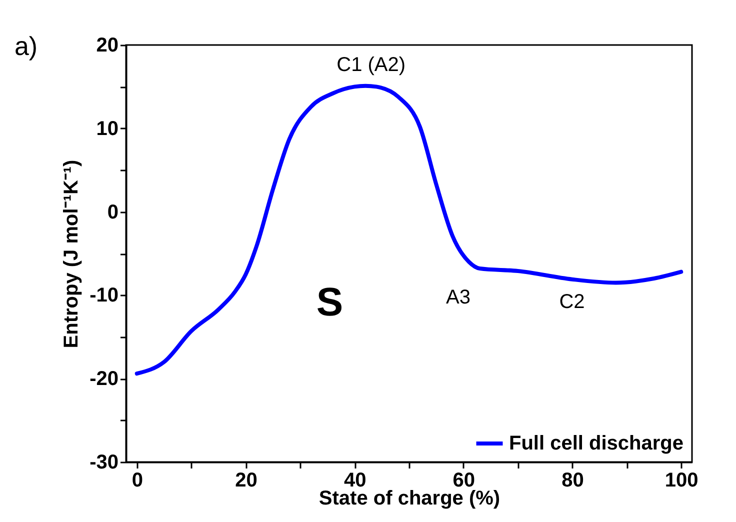  Describe the element at coordinates (330, 302) in the screenshot. I see `annotation: S` at that location.